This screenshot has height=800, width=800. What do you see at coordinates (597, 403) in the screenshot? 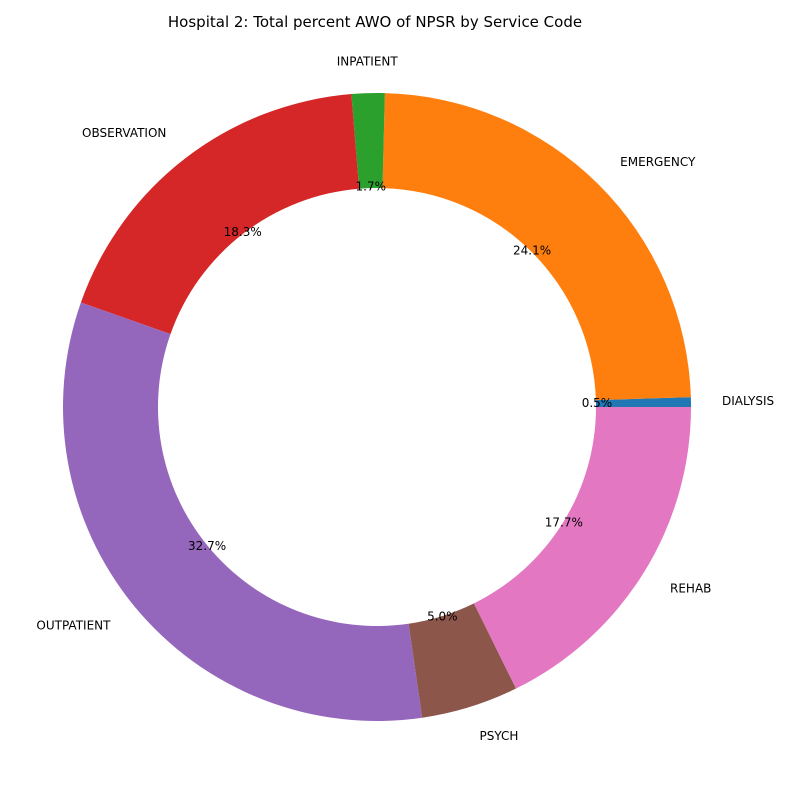
I see `slice-pct-dialysis: 0.5%` at bounding box center [597, 403].